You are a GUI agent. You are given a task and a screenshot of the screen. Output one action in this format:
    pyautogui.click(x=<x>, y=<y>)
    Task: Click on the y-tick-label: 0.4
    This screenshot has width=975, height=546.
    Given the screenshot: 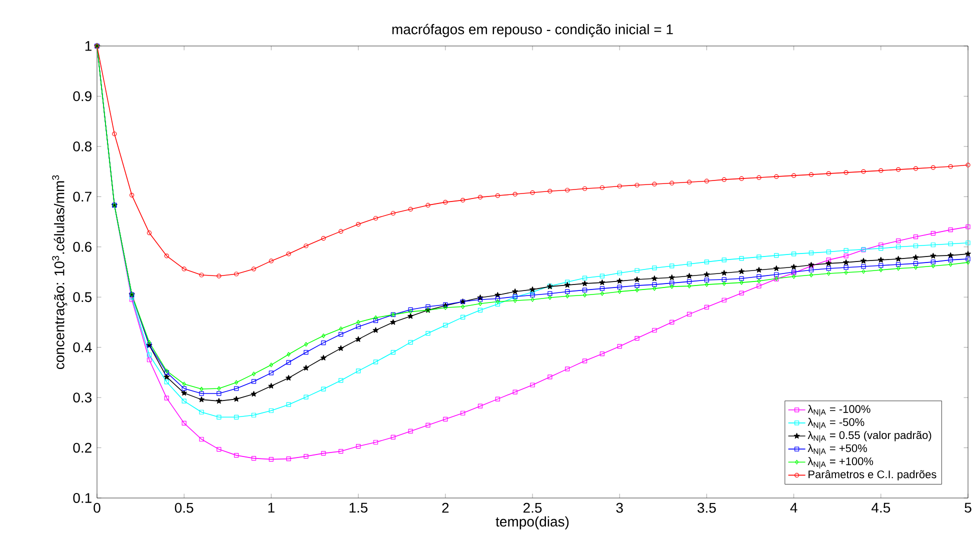 What is the action you would take?
    pyautogui.click(x=82, y=347)
    